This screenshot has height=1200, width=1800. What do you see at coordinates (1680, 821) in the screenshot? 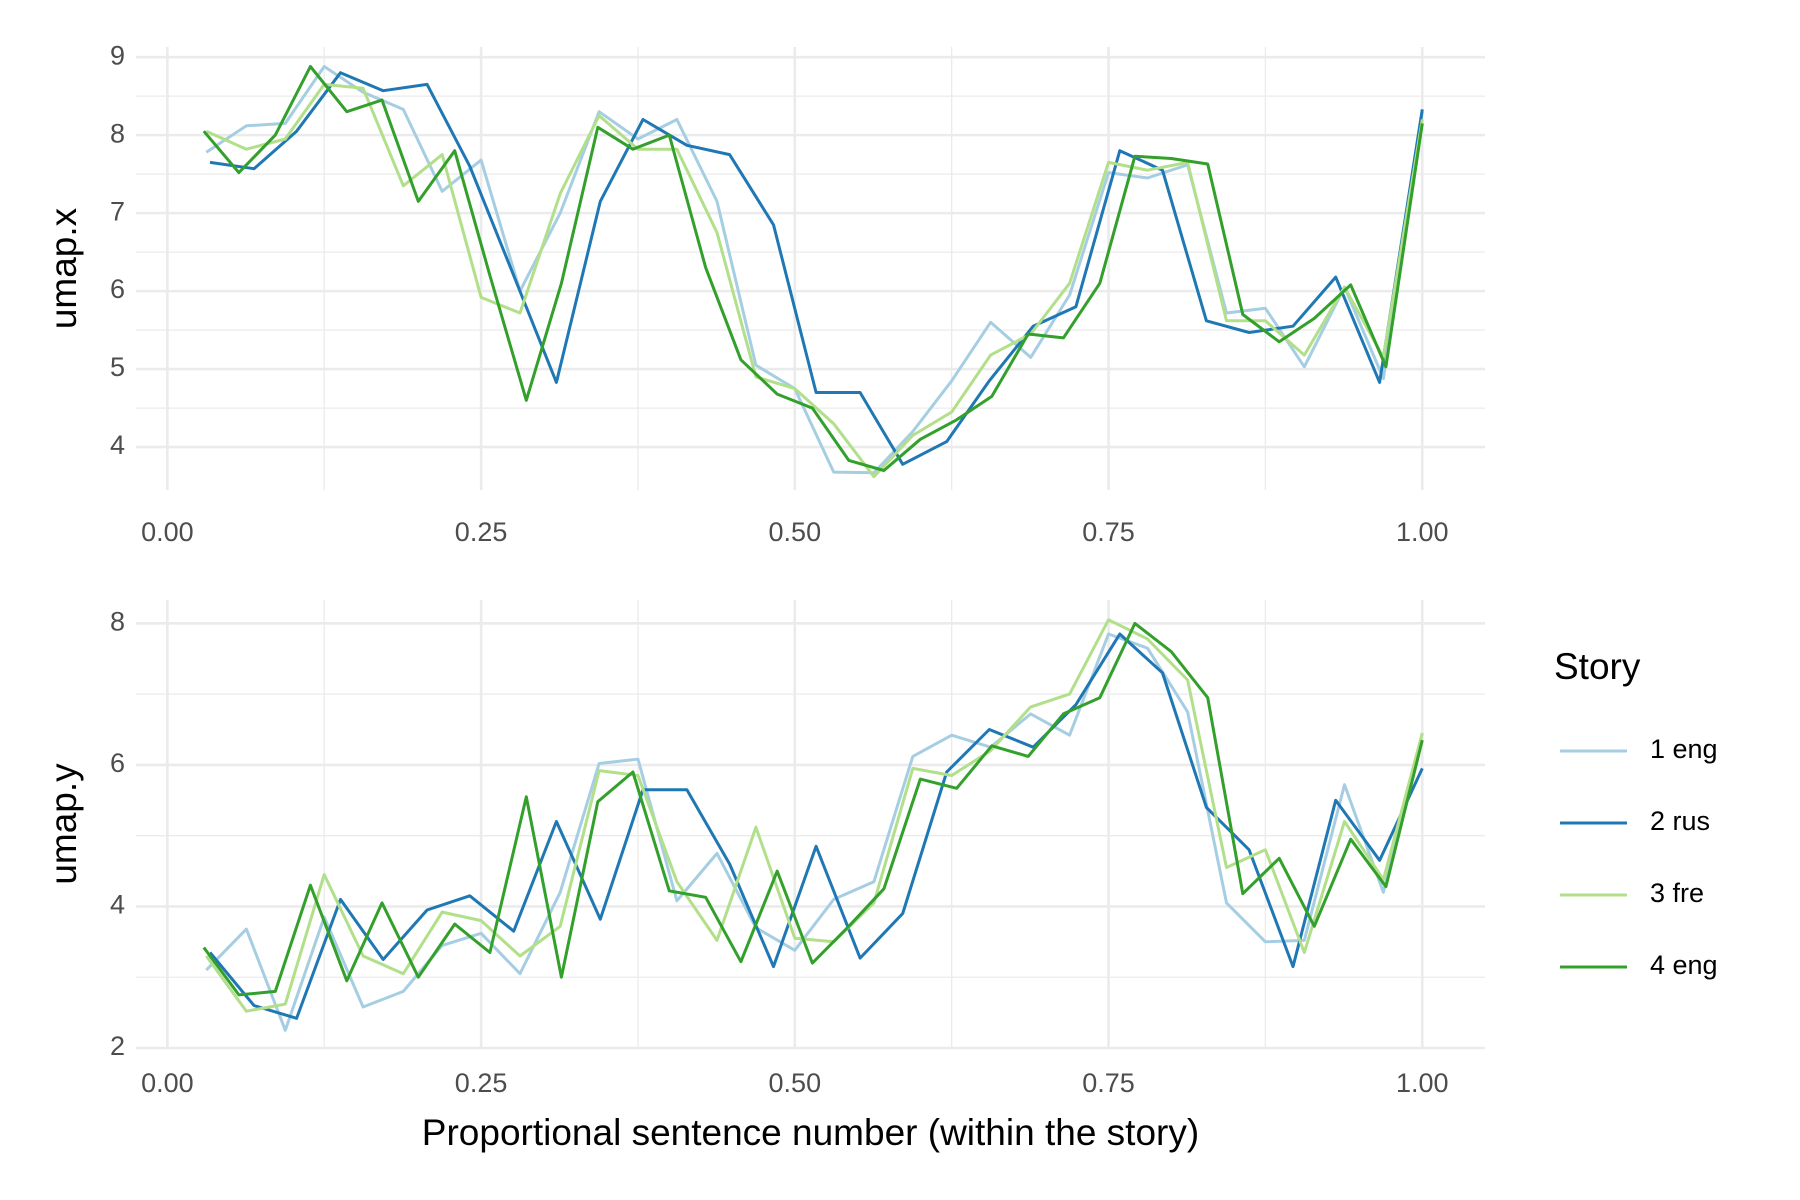
I see `legend-label: 2 rus` at bounding box center [1680, 821].